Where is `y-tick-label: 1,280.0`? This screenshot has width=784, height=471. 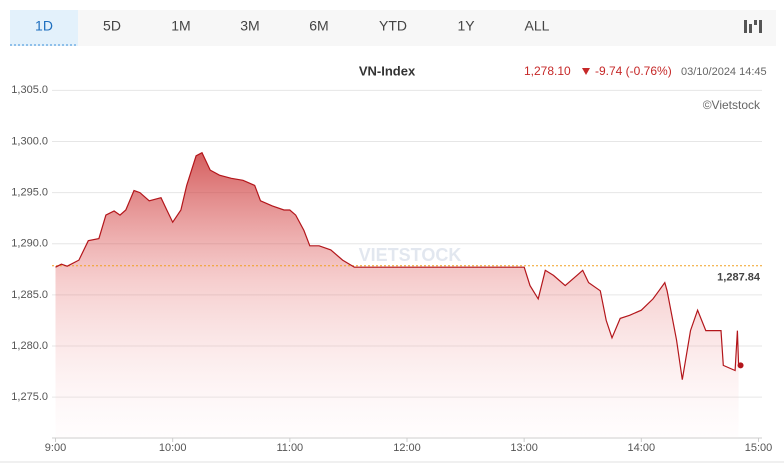 y-tick-label: 1,280.0 is located at coordinates (29, 346).